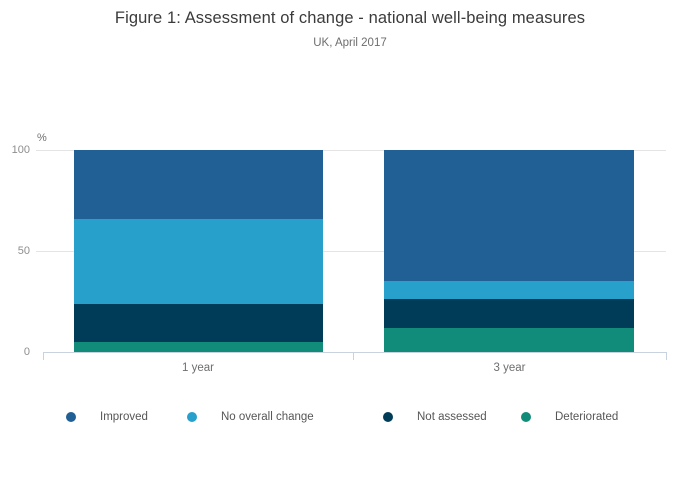 This screenshot has height=502, width=700. I want to click on legend-label-improved: Improved, so click(124, 417).